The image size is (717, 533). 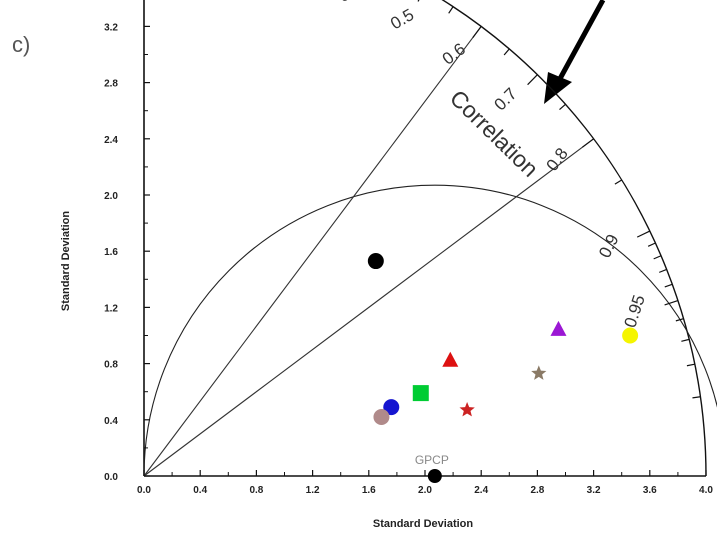 What do you see at coordinates (594, 490) in the screenshot?
I see `x-tick-label: 3.2` at bounding box center [594, 490].